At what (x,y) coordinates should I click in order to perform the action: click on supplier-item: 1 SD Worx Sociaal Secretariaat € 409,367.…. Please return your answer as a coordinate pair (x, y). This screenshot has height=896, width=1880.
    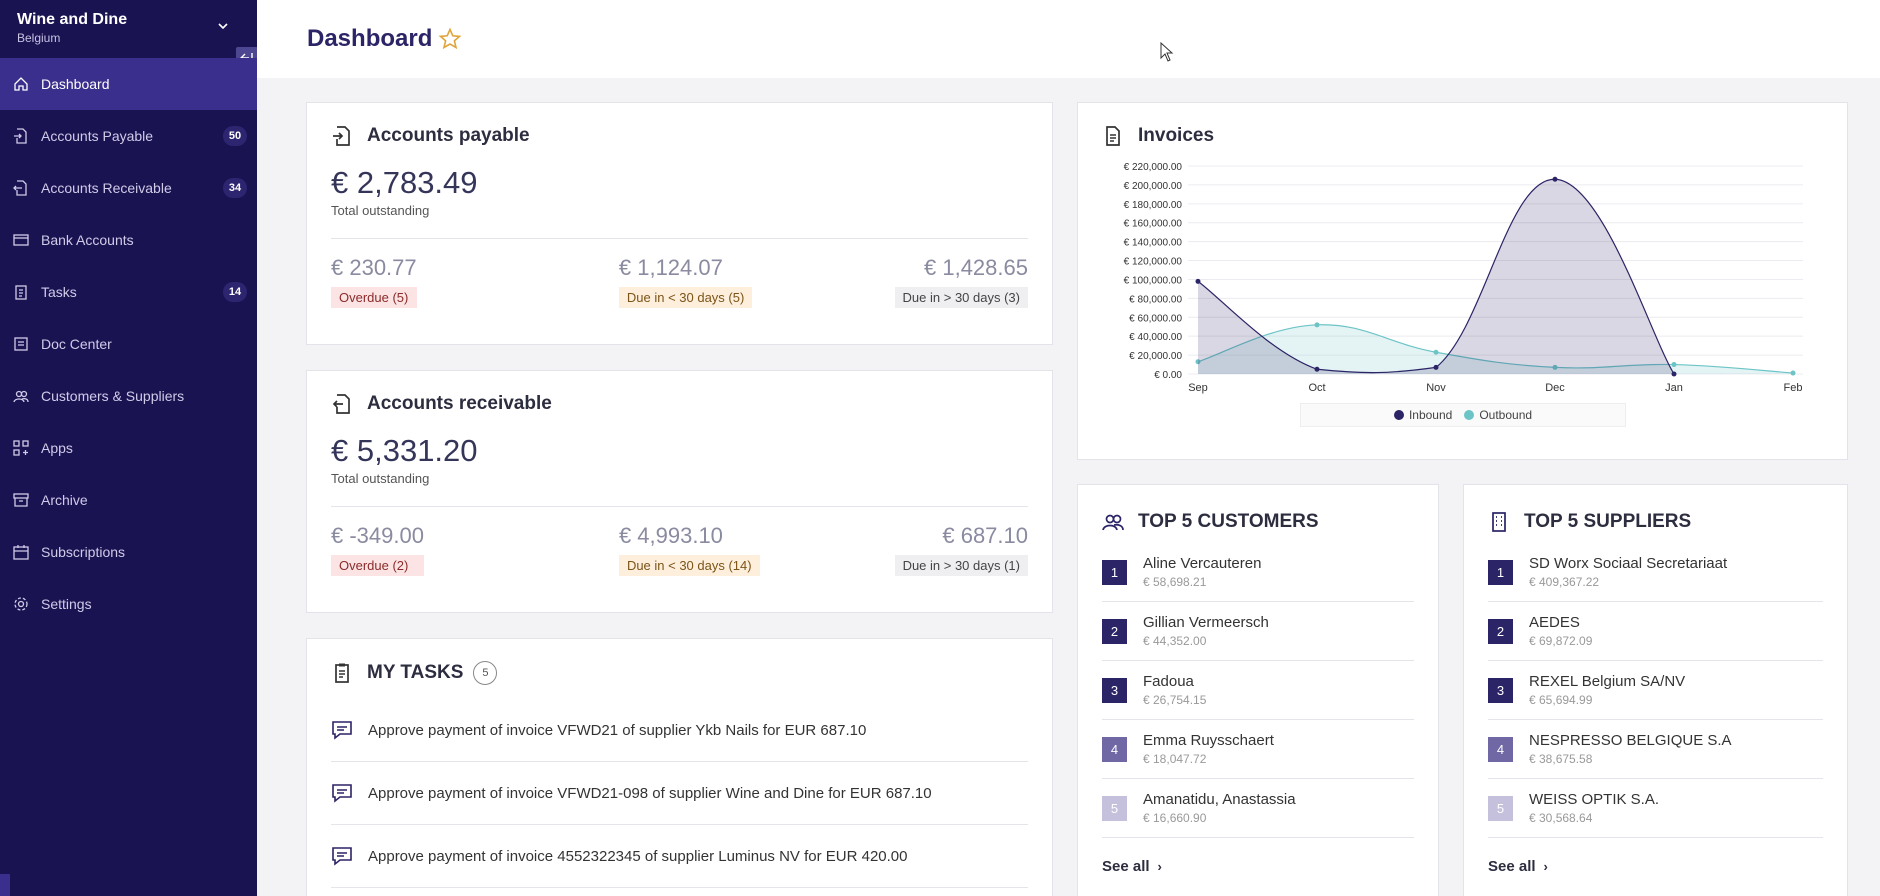
    Looking at the image, I should click on (1655, 572).